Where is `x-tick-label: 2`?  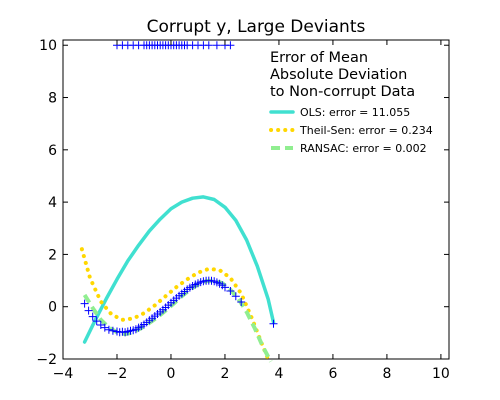
x-tick-label: 2 is located at coordinates (224, 374).